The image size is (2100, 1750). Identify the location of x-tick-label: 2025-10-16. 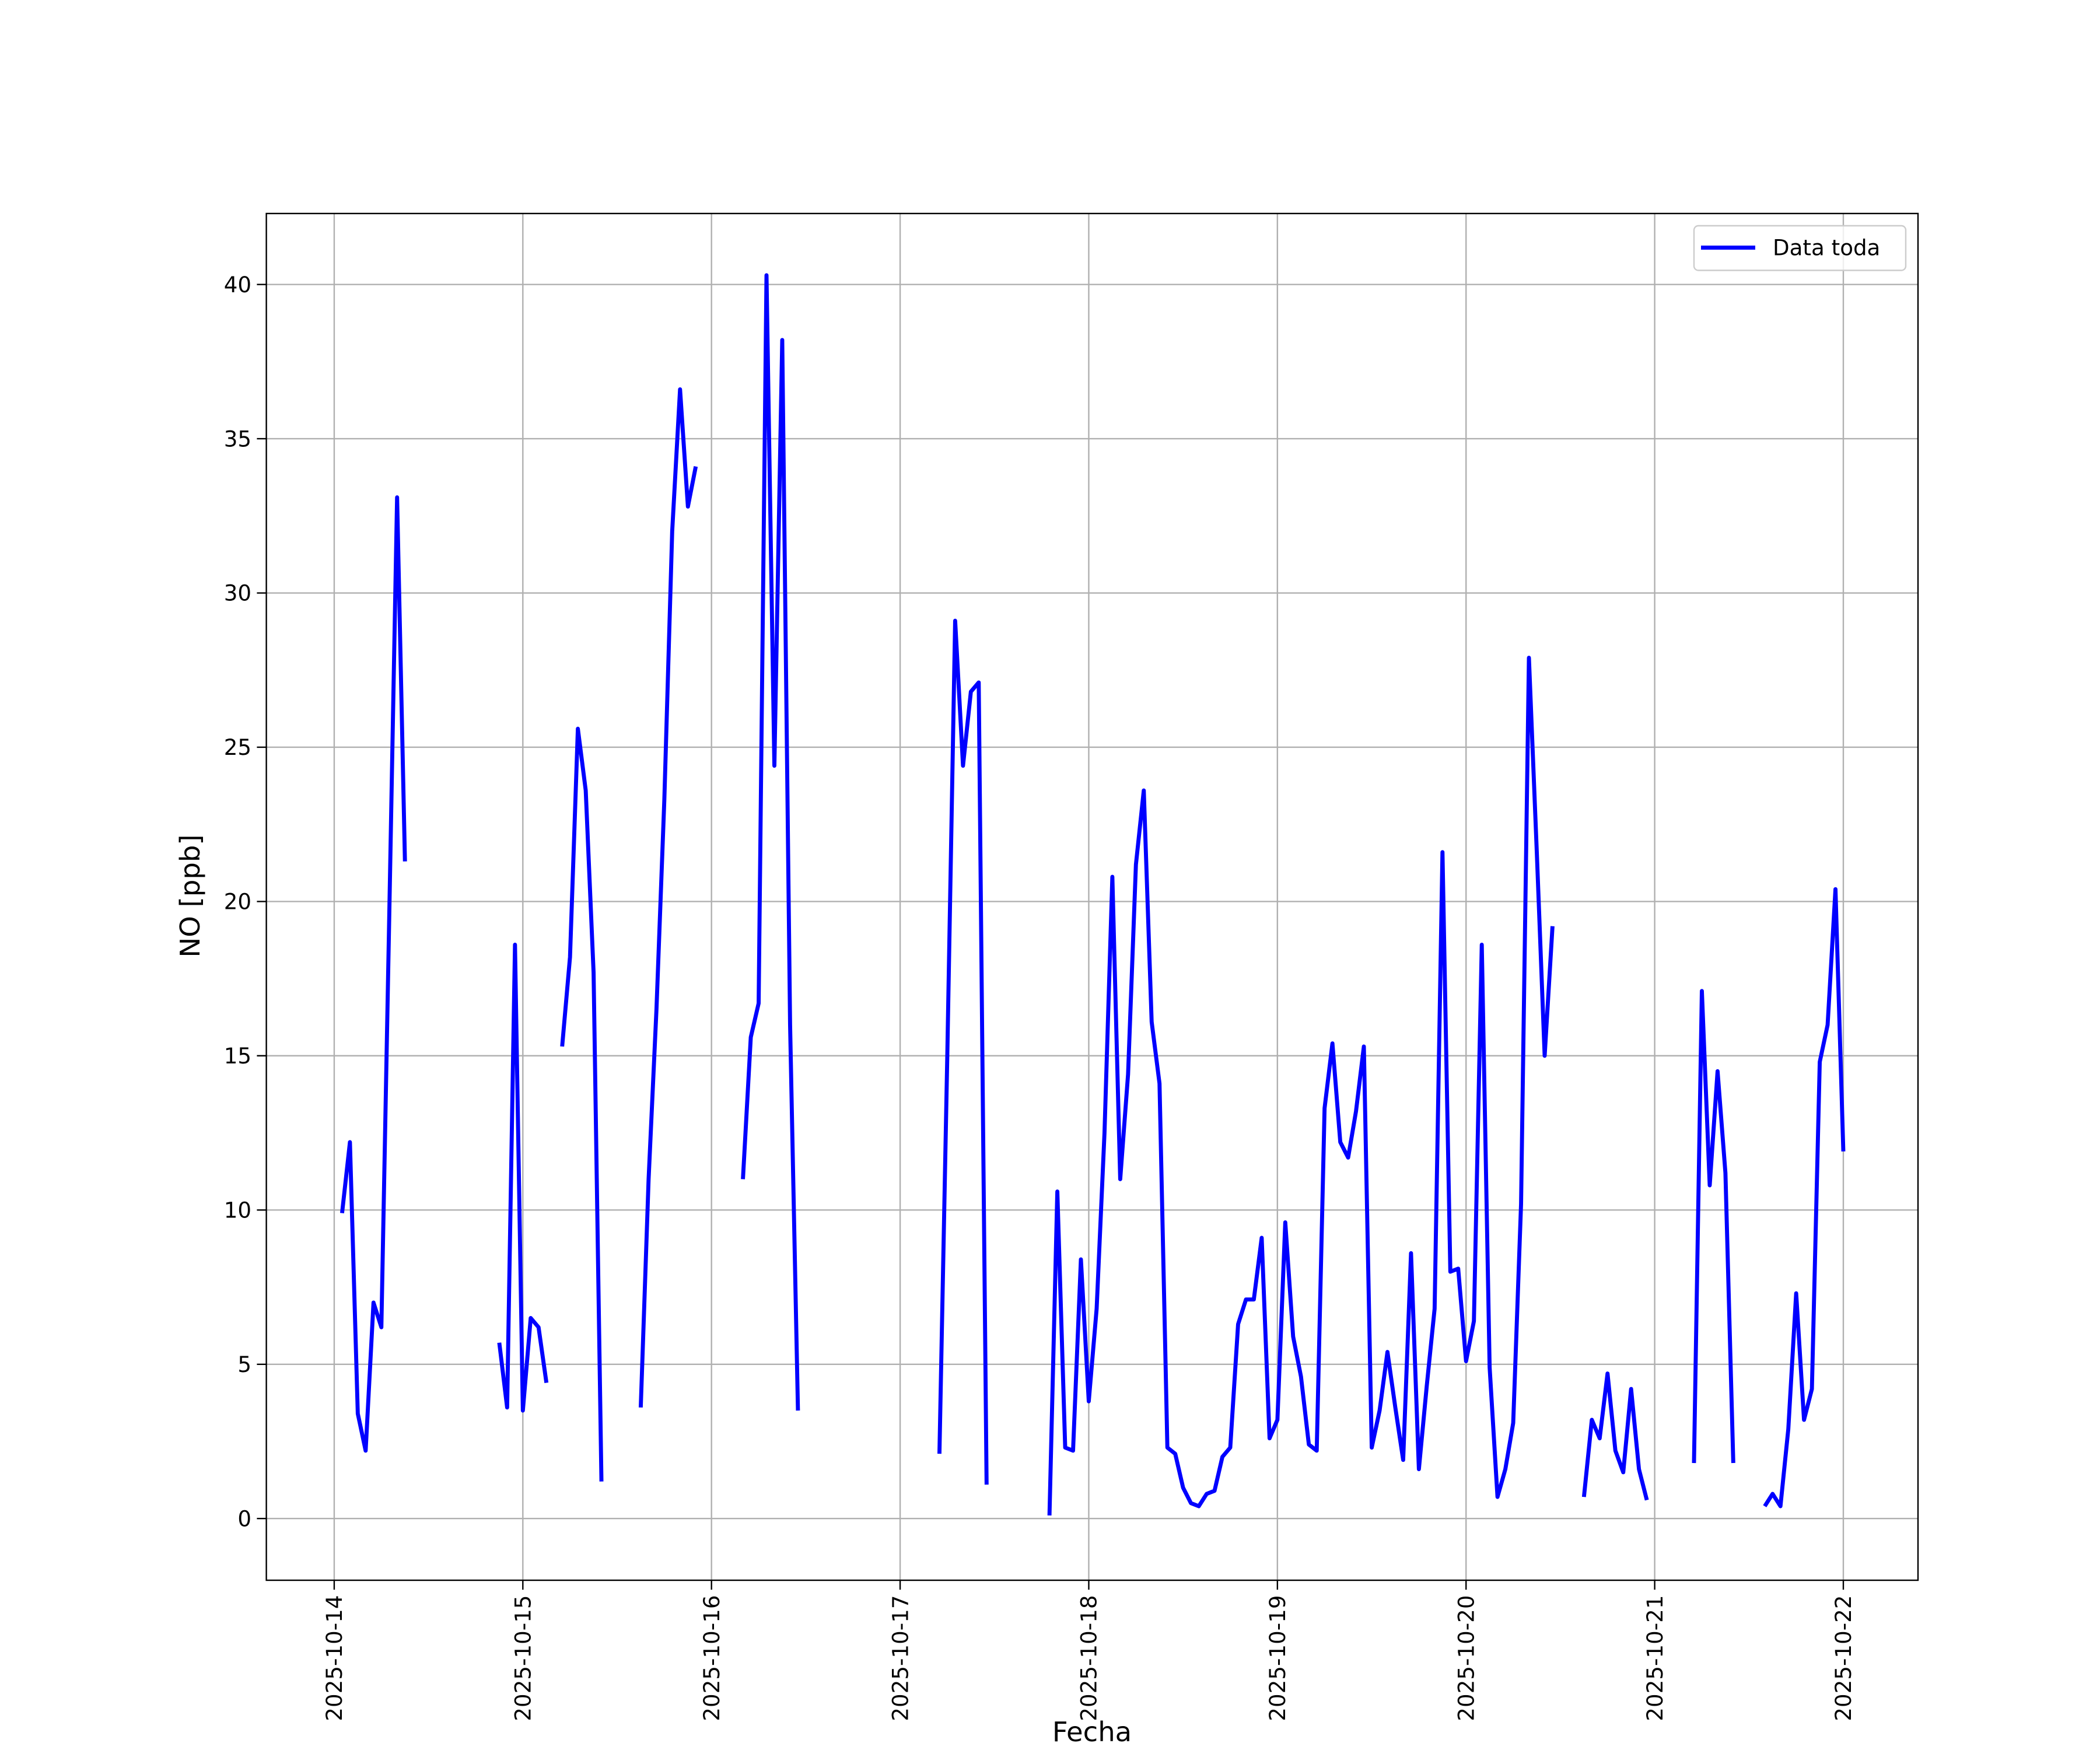
(711, 1658).